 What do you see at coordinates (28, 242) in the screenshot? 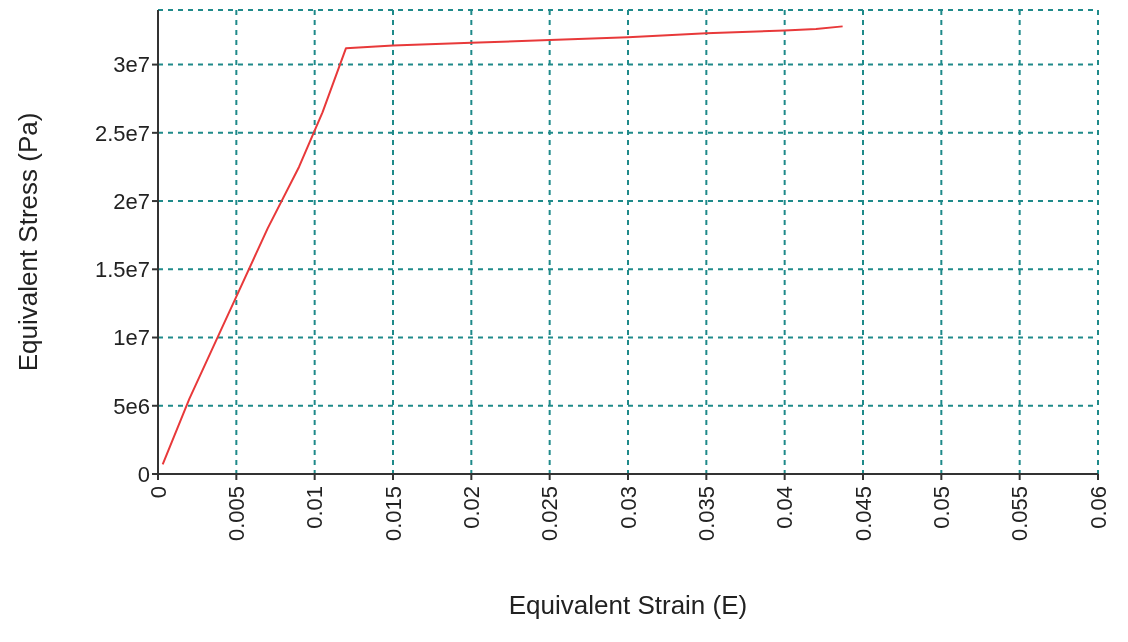
I see `y-axis-title: Equivalent Stress (Pa)` at bounding box center [28, 242].